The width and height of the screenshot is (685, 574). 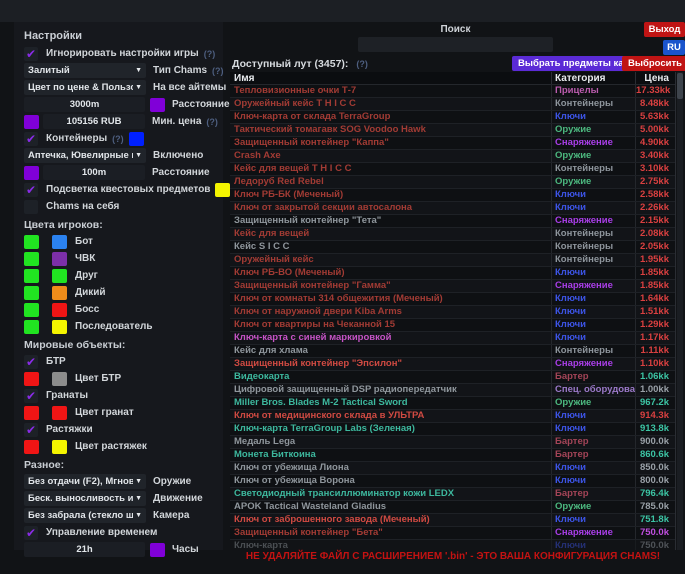 I want to click on select-kappa-items-button: Выбрать предметы каппа, so click(x=579, y=63).